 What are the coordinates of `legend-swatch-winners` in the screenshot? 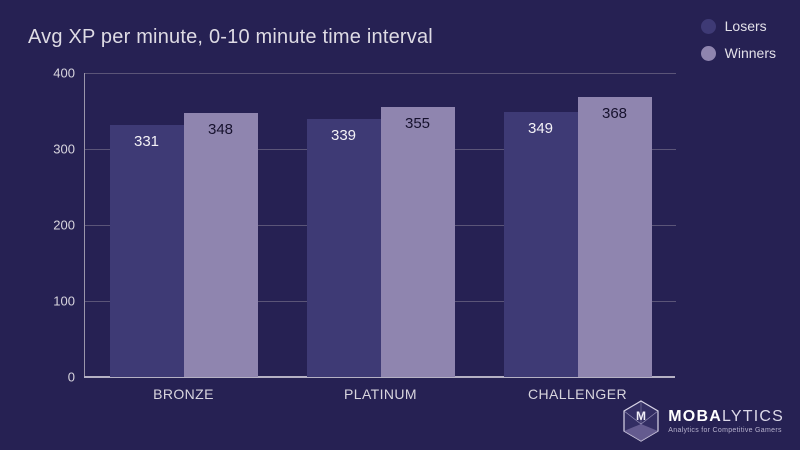 It's located at (708, 53).